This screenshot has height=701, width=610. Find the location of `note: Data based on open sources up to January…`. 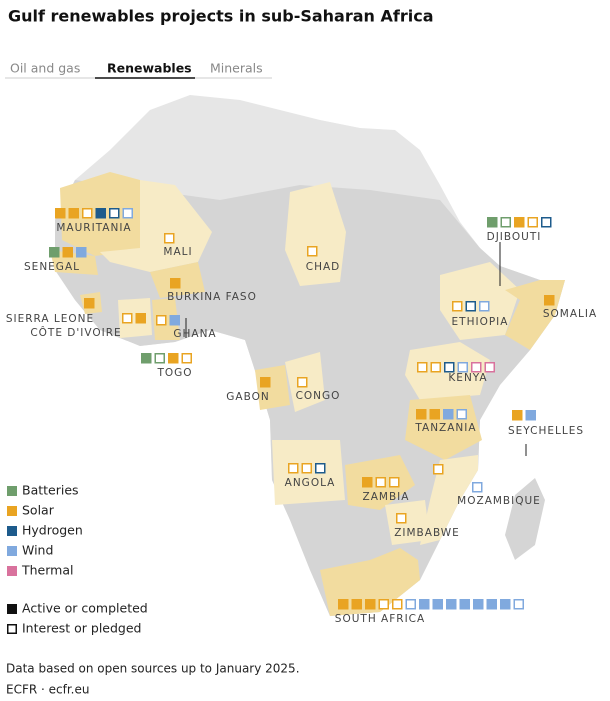

note: Data based on open sources up to January… is located at coordinates (153, 669).